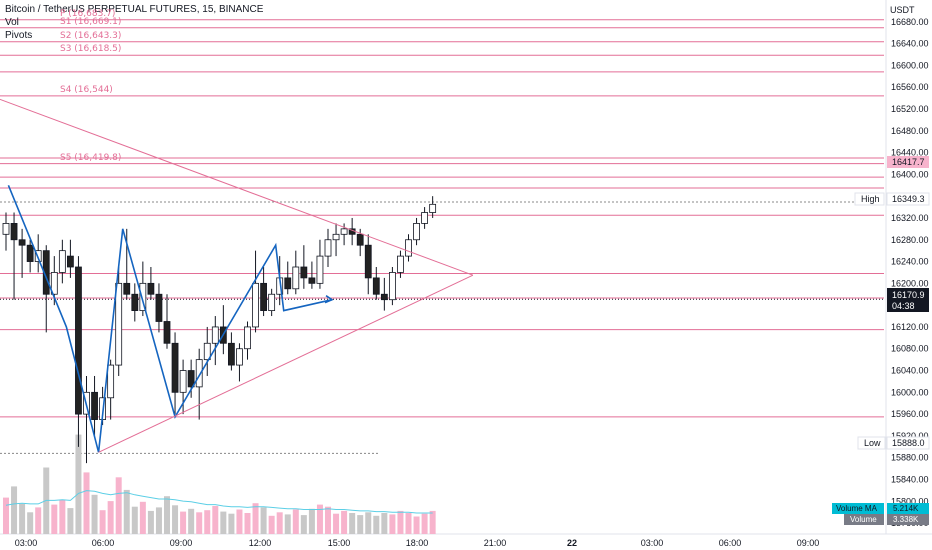 The height and width of the screenshot is (550, 932). I want to click on time-tick-label: 21:00, so click(495, 543).